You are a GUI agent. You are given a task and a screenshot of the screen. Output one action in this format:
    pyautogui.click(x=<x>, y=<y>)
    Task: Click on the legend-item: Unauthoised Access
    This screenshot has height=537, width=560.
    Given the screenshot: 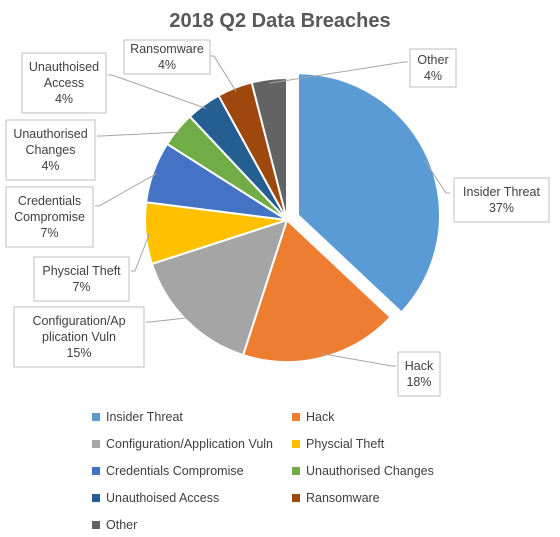 What is the action you would take?
    pyautogui.click(x=155, y=498)
    